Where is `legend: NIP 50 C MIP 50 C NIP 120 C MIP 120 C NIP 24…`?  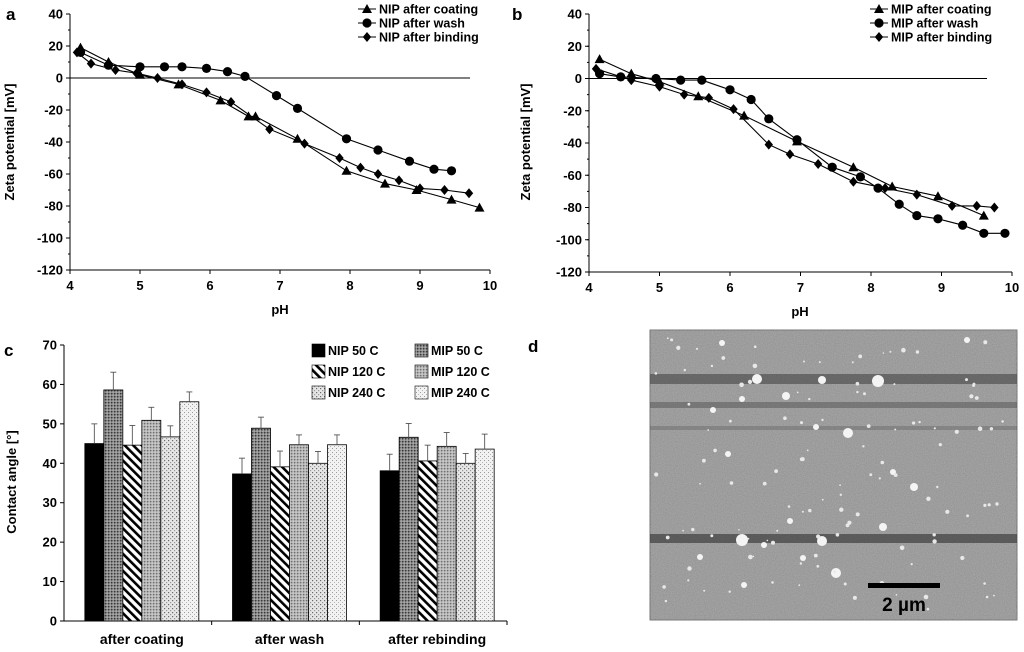 legend: NIP 50 C MIP 50 C NIP 120 C MIP 120 C NIP 24… is located at coordinates (400, 371).